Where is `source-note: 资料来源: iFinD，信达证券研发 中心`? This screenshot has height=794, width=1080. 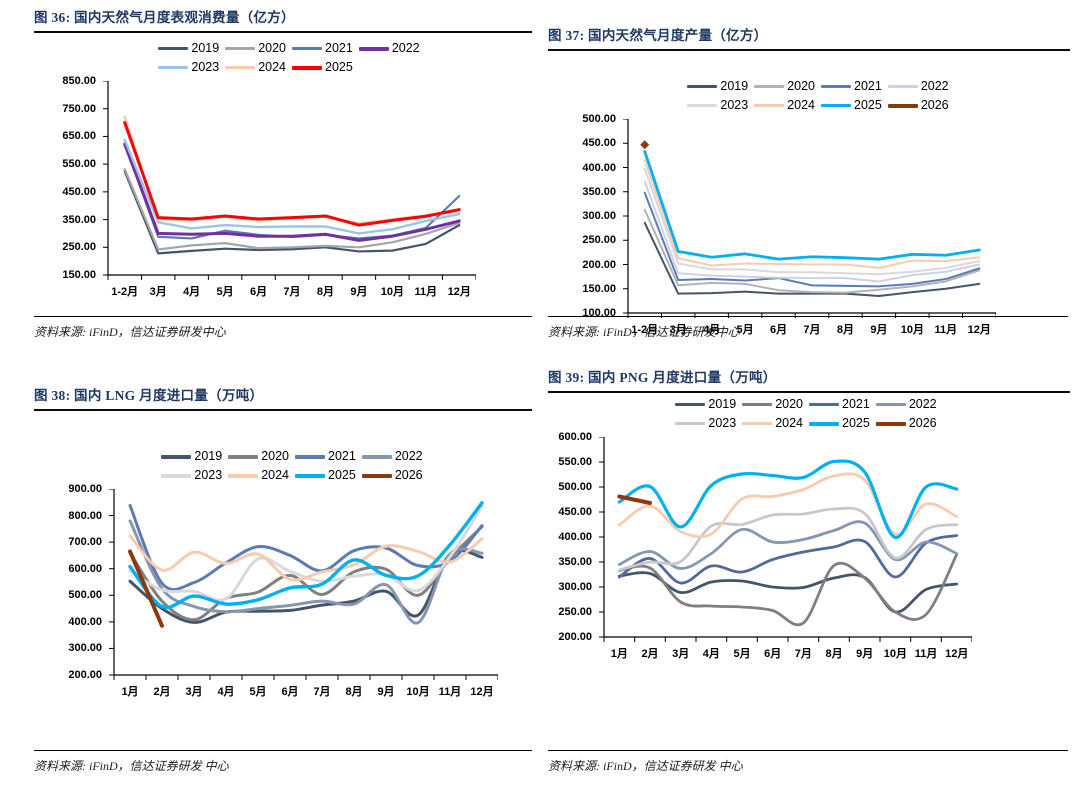 source-note: 资料来源: iFinD，信达证券研发 中心 is located at coordinates (808, 762).